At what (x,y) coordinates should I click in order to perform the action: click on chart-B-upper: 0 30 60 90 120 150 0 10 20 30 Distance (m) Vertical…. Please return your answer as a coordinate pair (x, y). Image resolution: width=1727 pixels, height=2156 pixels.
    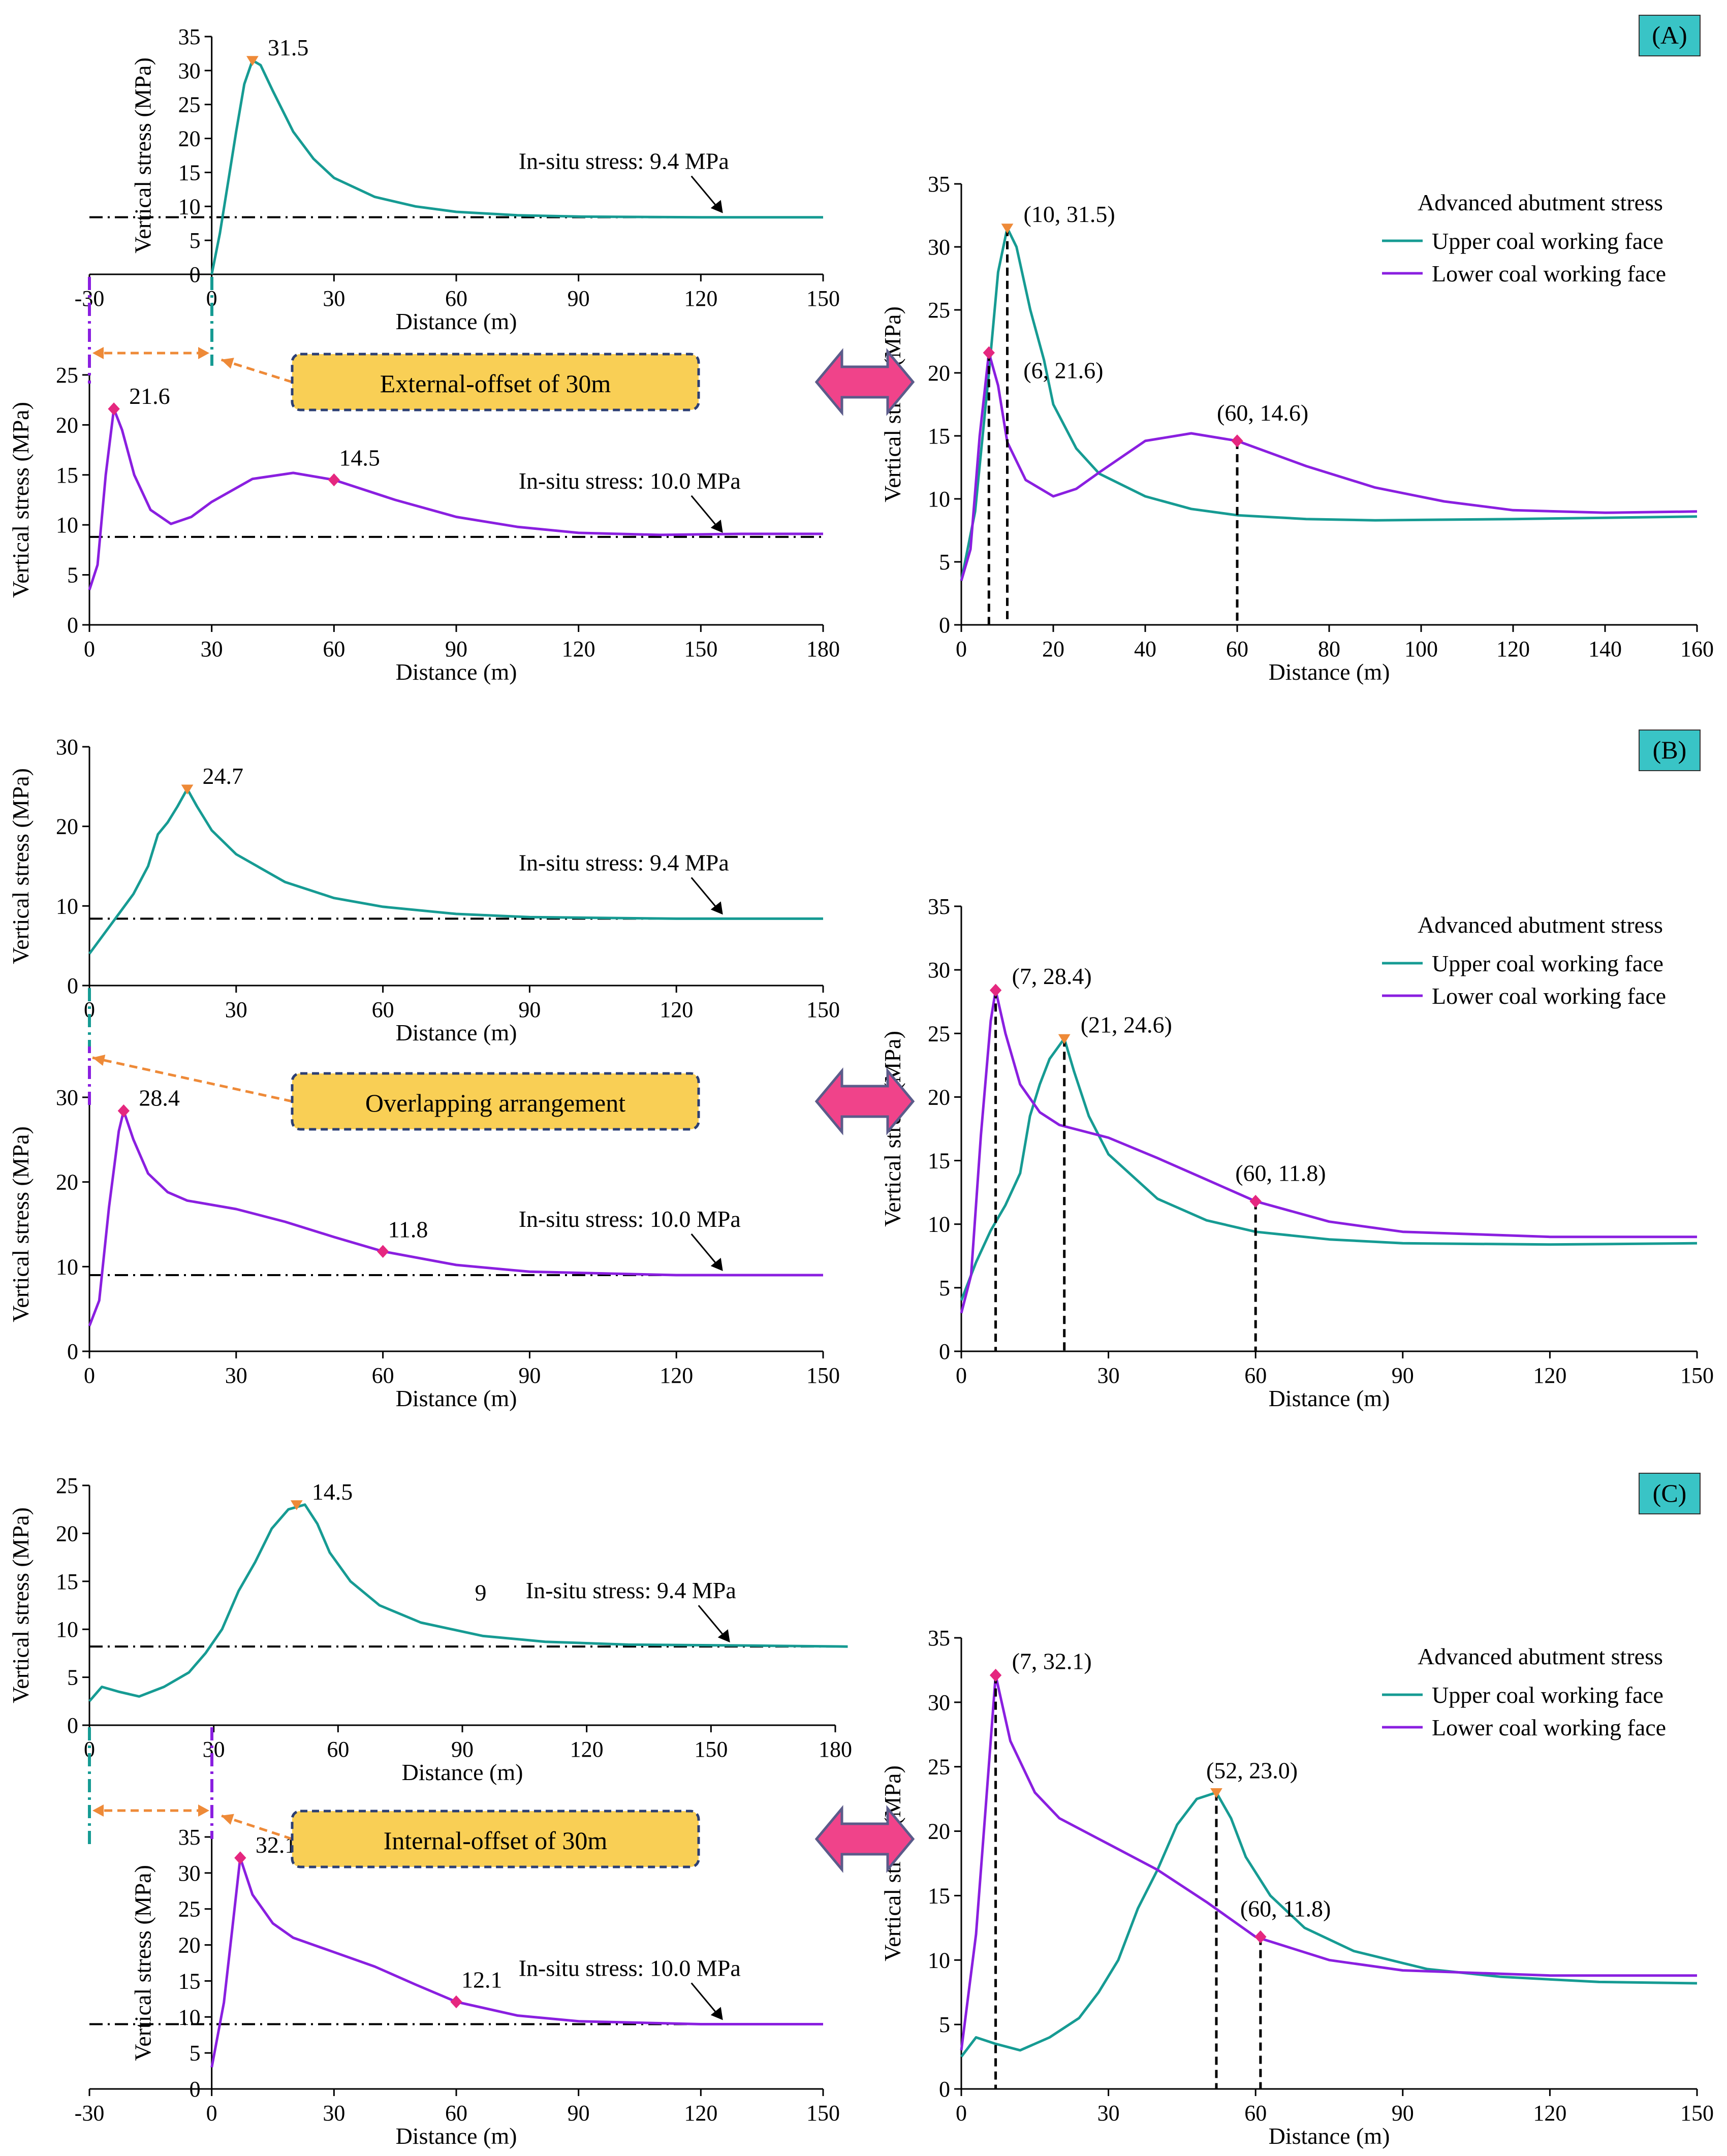
    Looking at the image, I should click on (424, 890).